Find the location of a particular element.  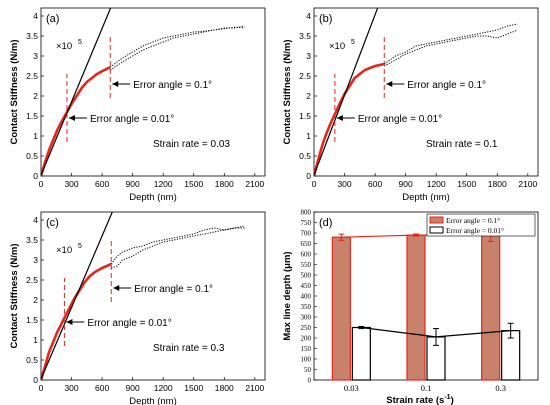

y-tick-label: 750 is located at coordinates (306, 223).